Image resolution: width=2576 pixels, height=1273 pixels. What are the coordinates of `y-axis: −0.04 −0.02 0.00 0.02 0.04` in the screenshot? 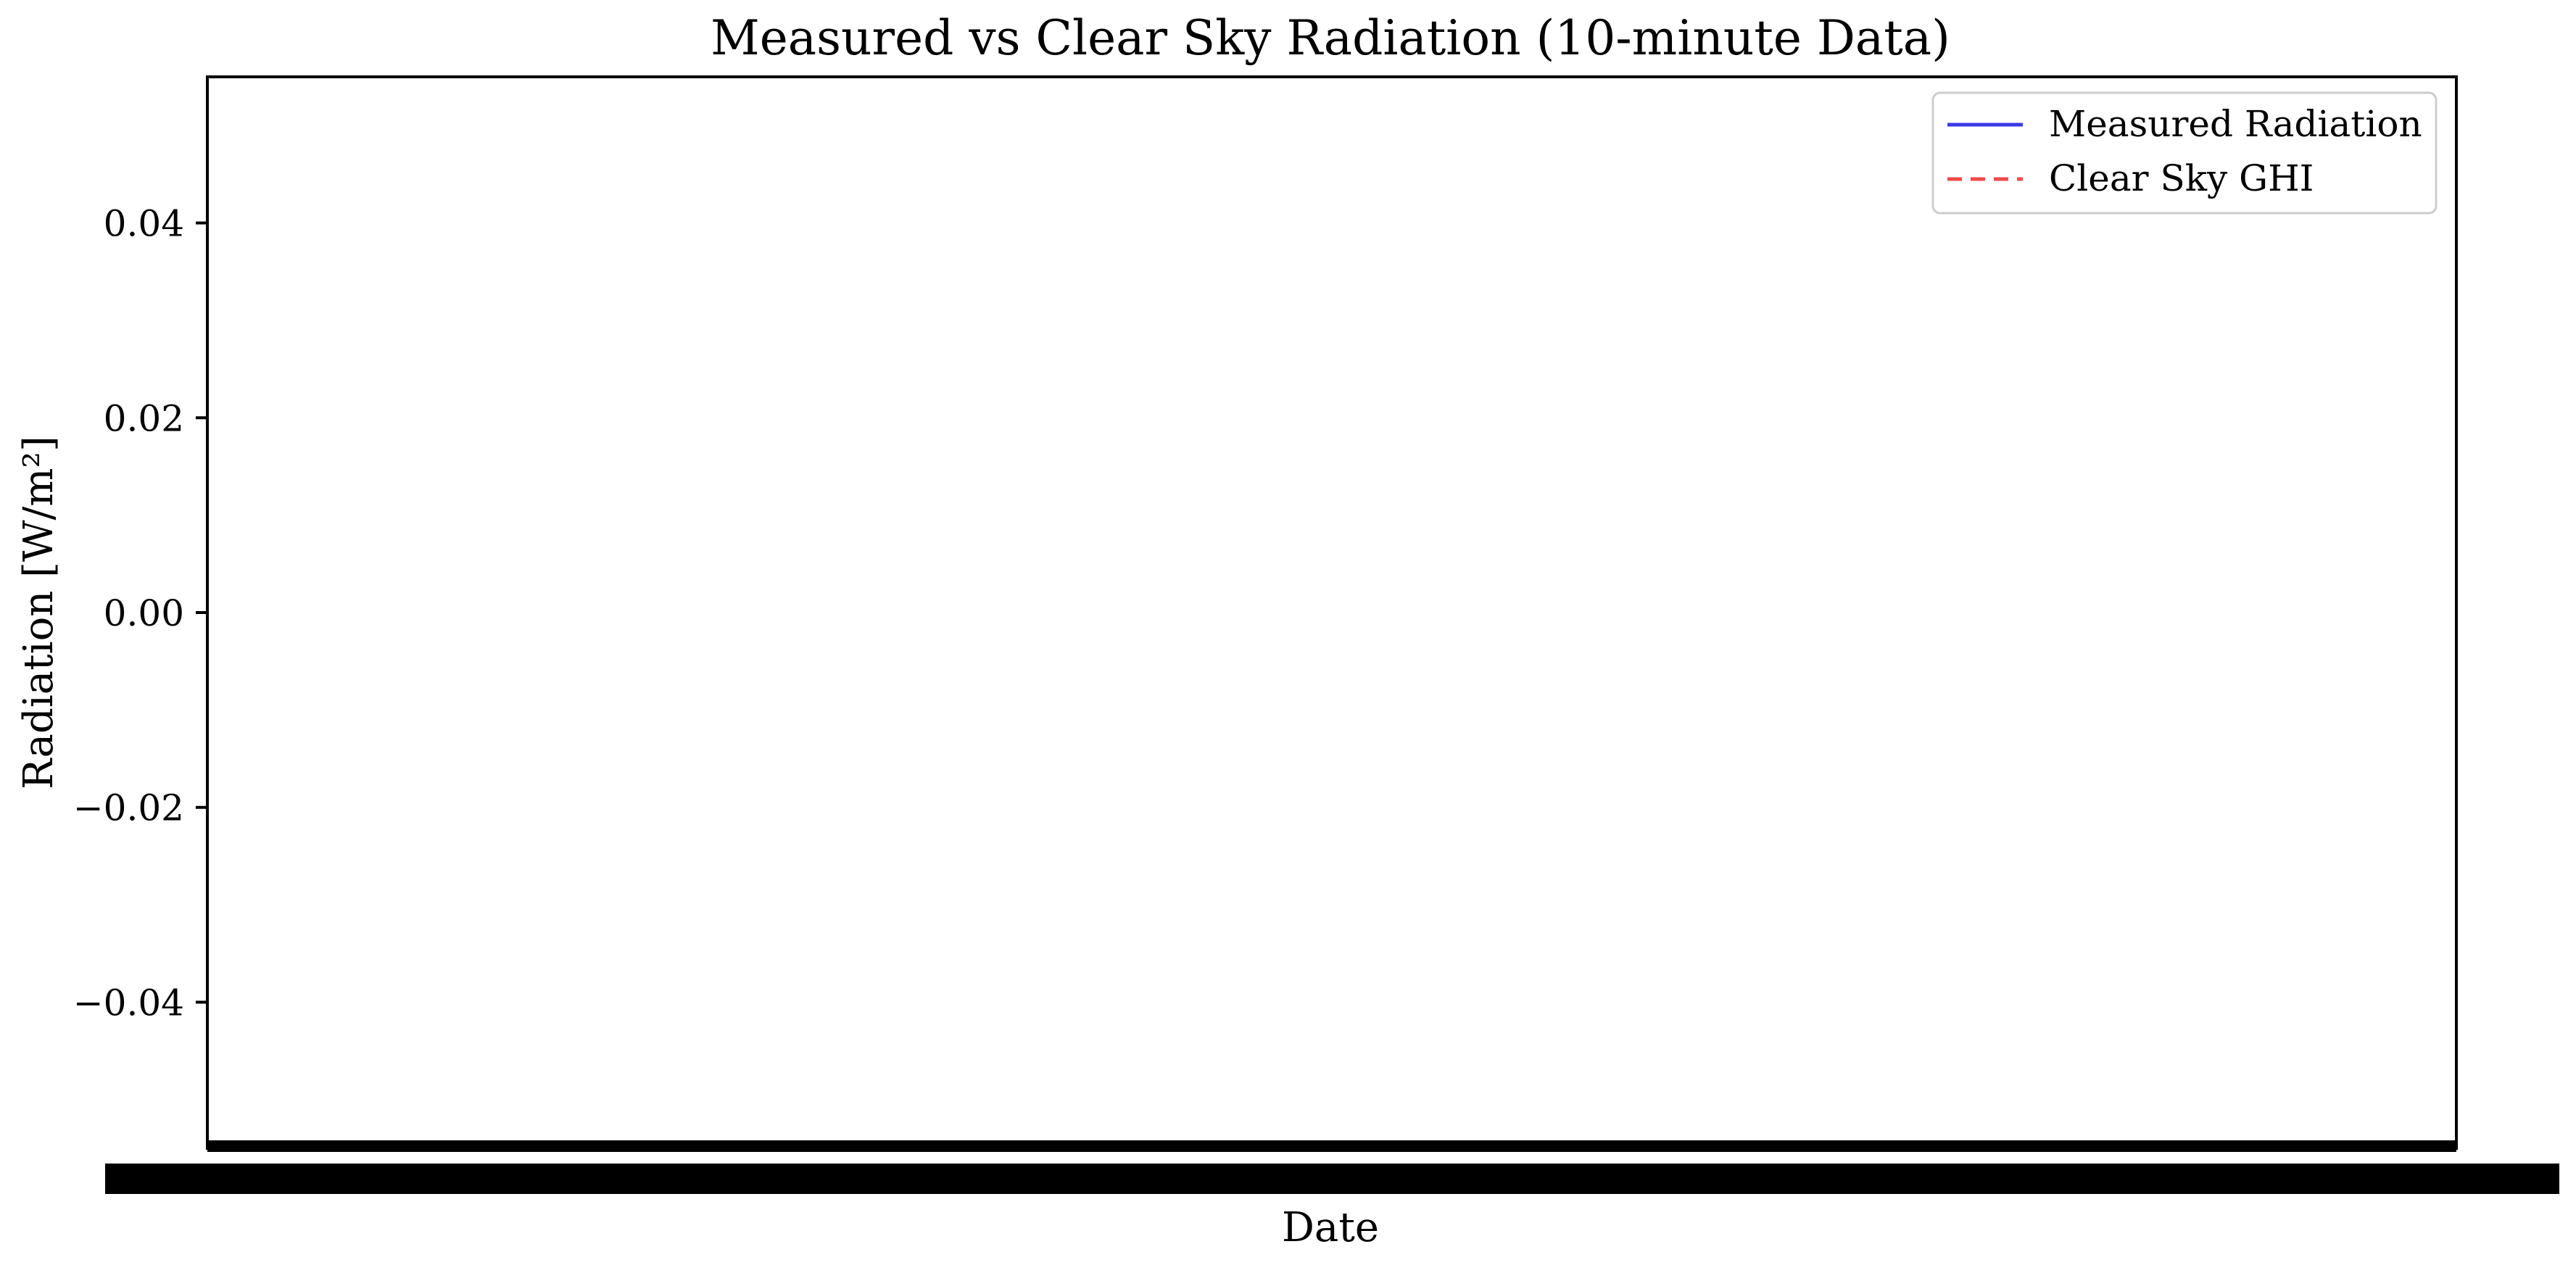 It's located at (140, 613).